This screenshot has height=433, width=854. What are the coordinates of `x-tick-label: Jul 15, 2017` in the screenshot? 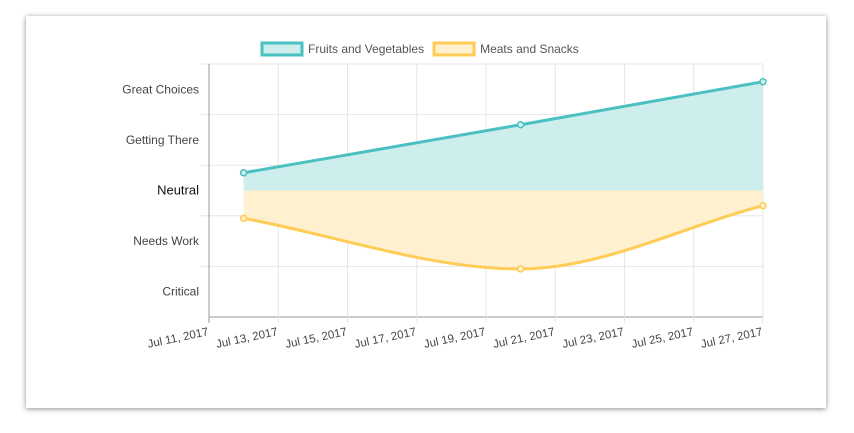 It's located at (316, 338).